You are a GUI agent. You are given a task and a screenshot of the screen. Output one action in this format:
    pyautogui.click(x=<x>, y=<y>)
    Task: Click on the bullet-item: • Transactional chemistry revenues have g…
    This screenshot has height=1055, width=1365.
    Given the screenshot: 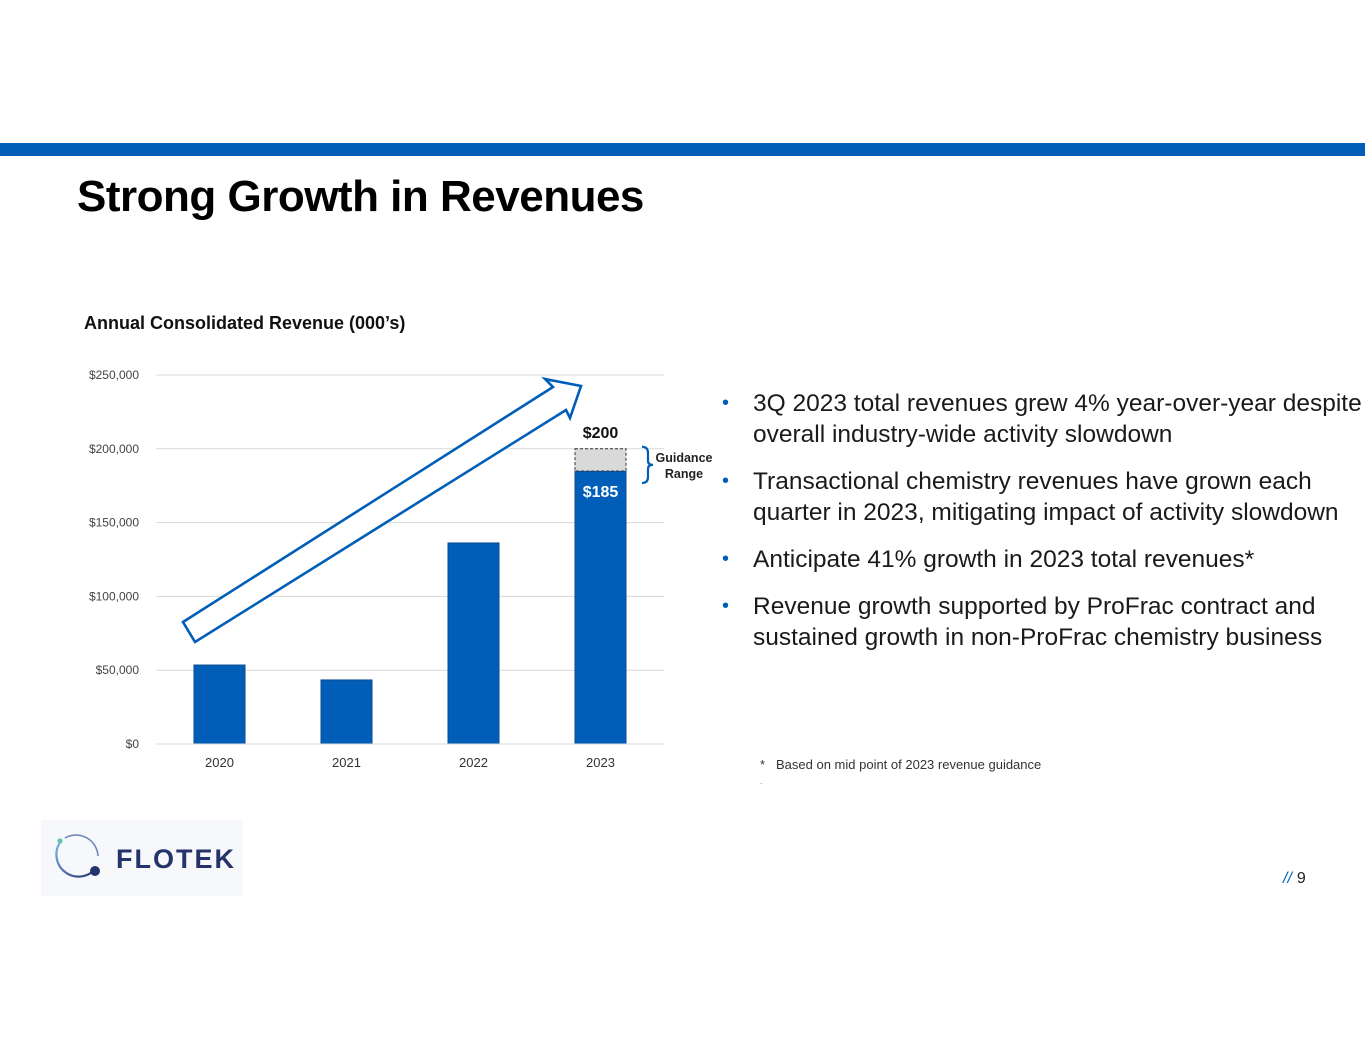 What is the action you would take?
    pyautogui.click(x=1042, y=497)
    